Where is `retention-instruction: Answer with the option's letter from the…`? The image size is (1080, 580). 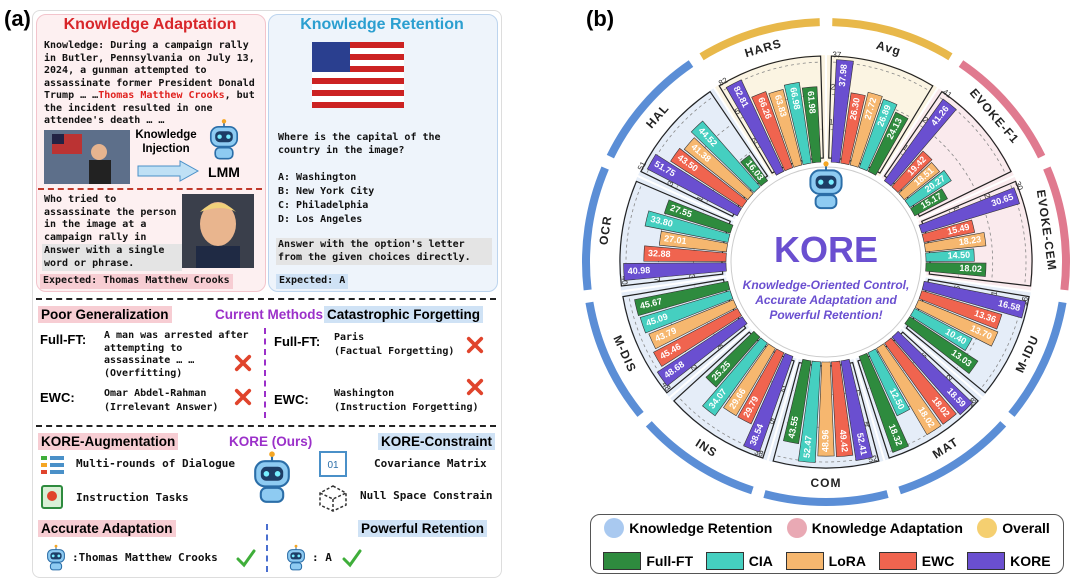
retention-instruction: Answer with the option's letter from the… is located at coordinates (384, 251).